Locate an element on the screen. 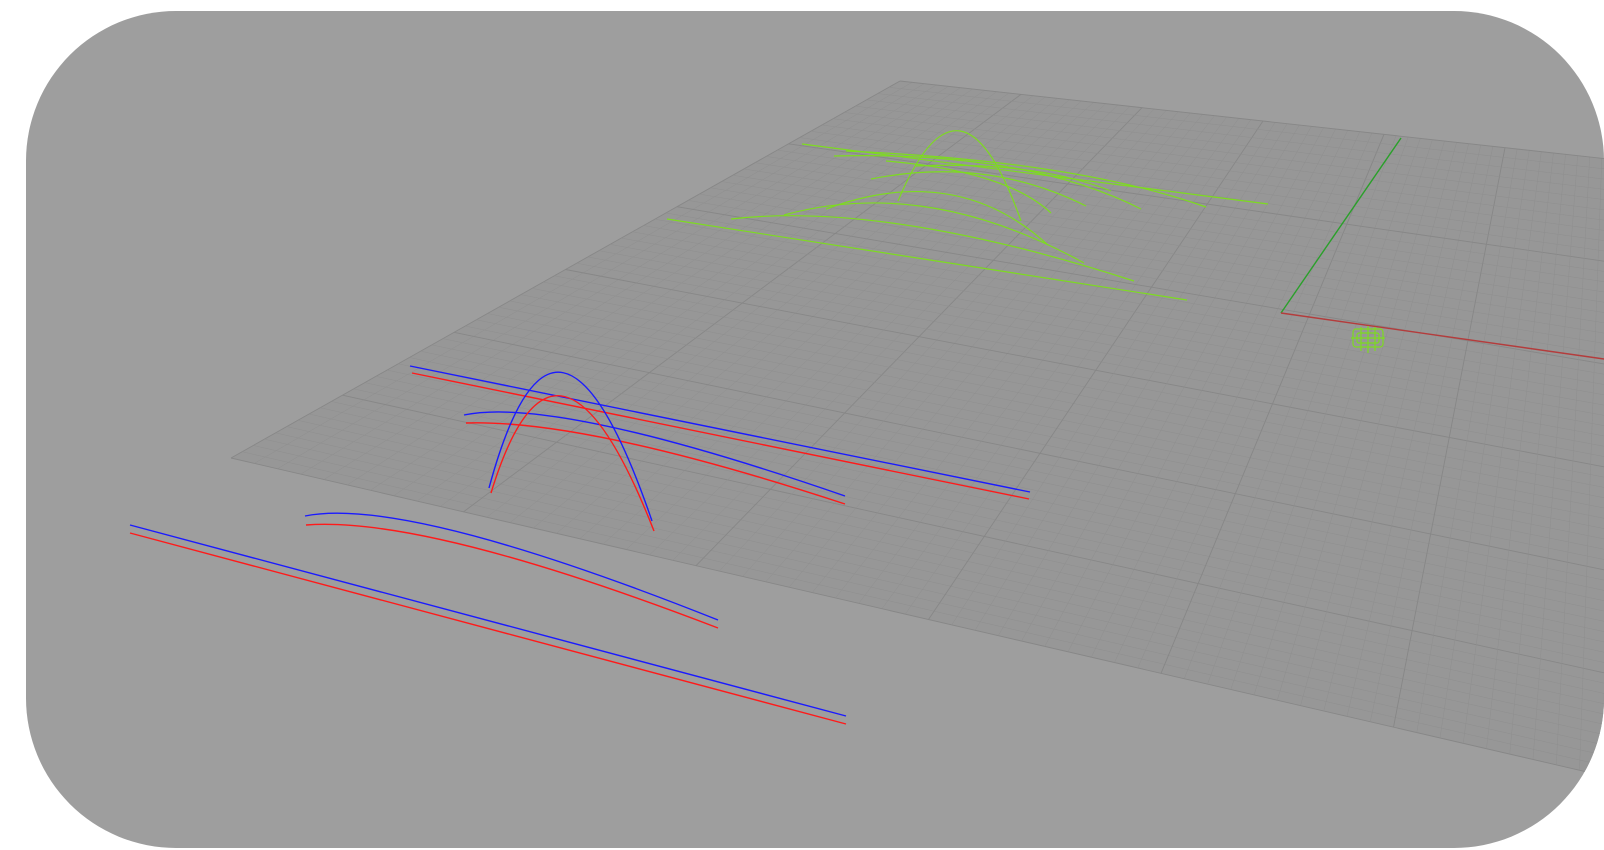 This screenshot has width=1604, height=850. small-green-object-icon is located at coordinates (1368, 339).